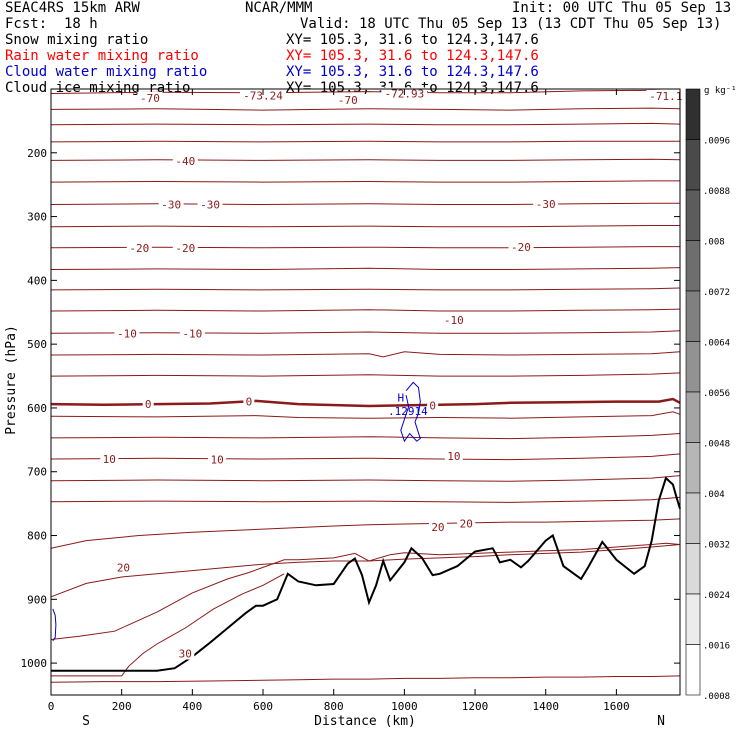 The width and height of the screenshot is (740, 740). I want to click on forecast-label: Fcst:, so click(26, 24).